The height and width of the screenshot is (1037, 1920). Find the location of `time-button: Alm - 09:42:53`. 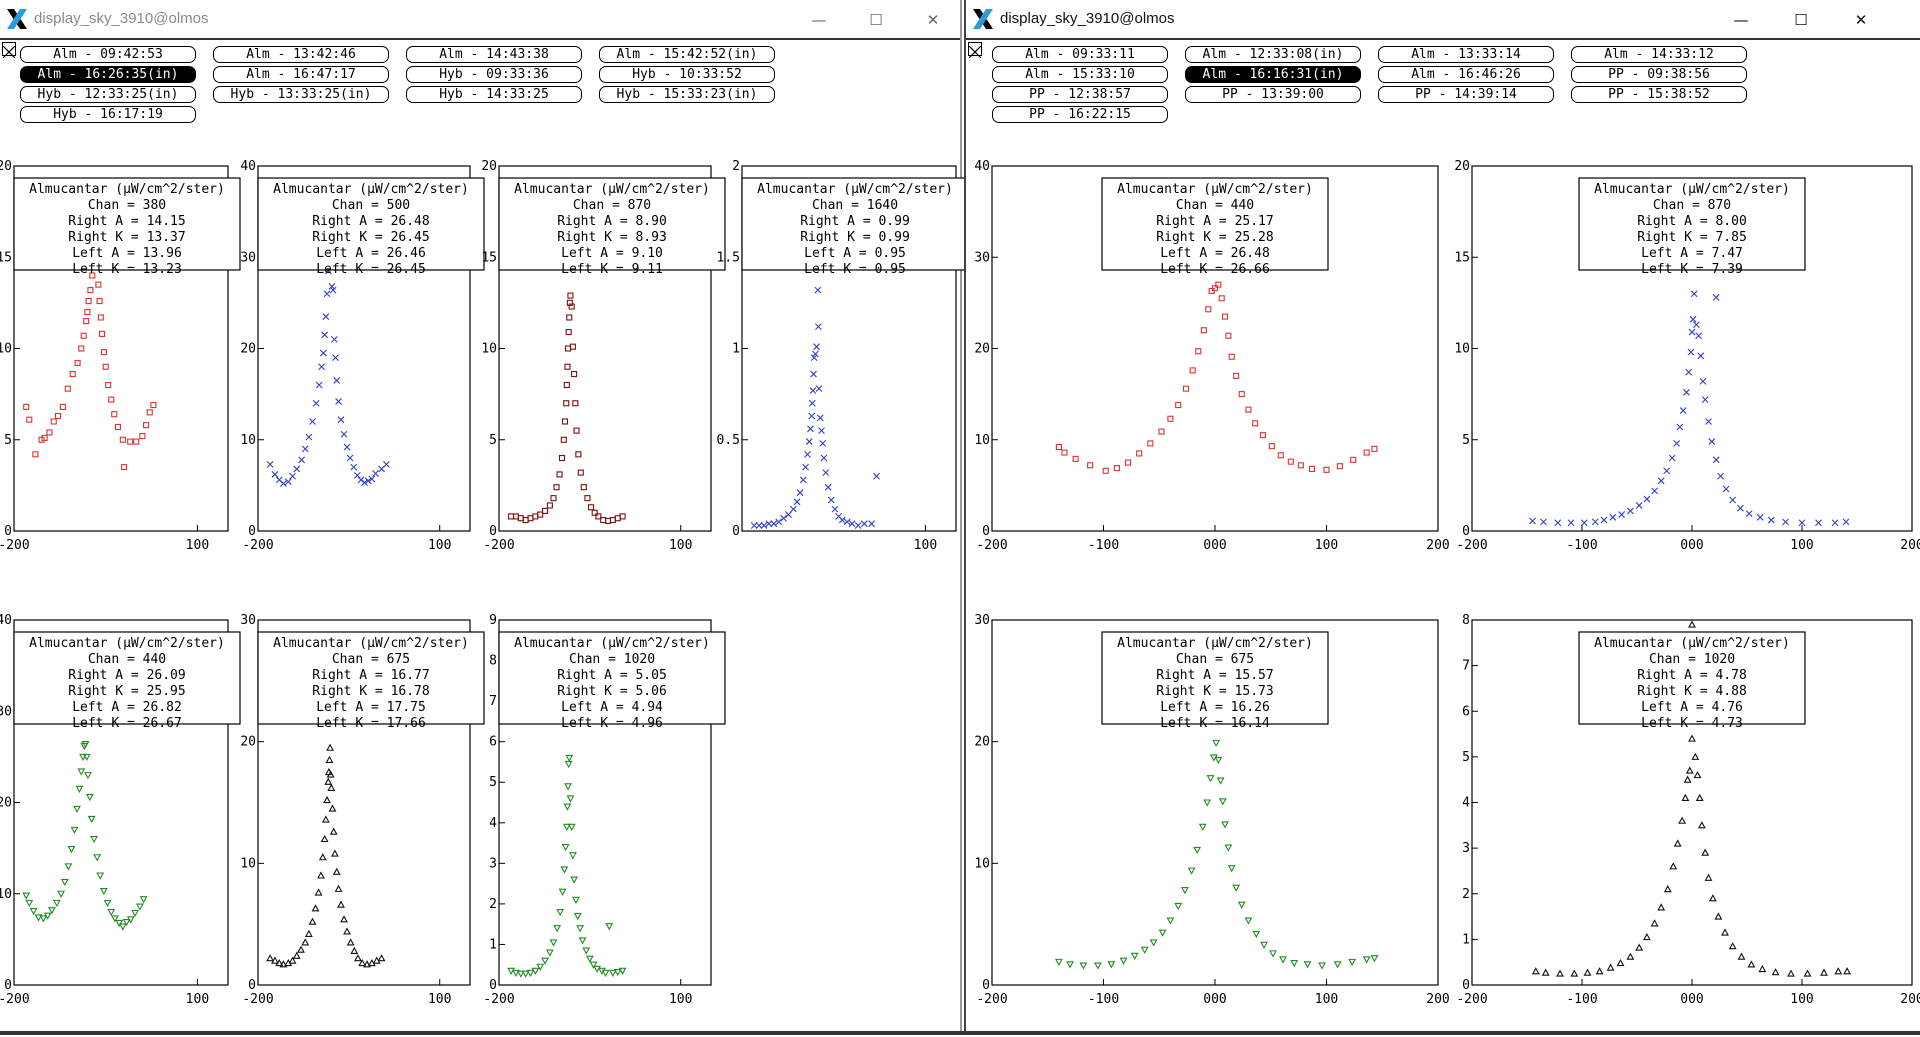

time-button: Alm - 09:42:53 is located at coordinates (108, 54).